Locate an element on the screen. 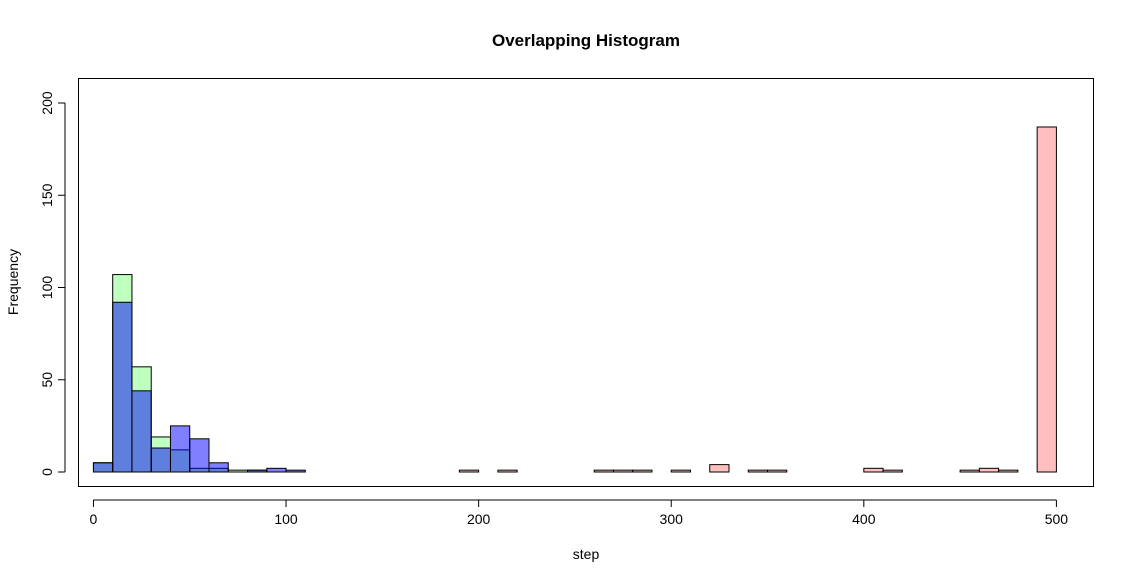 The image size is (1134, 585). y-axis-label: Frequency is located at coordinates (13, 282).